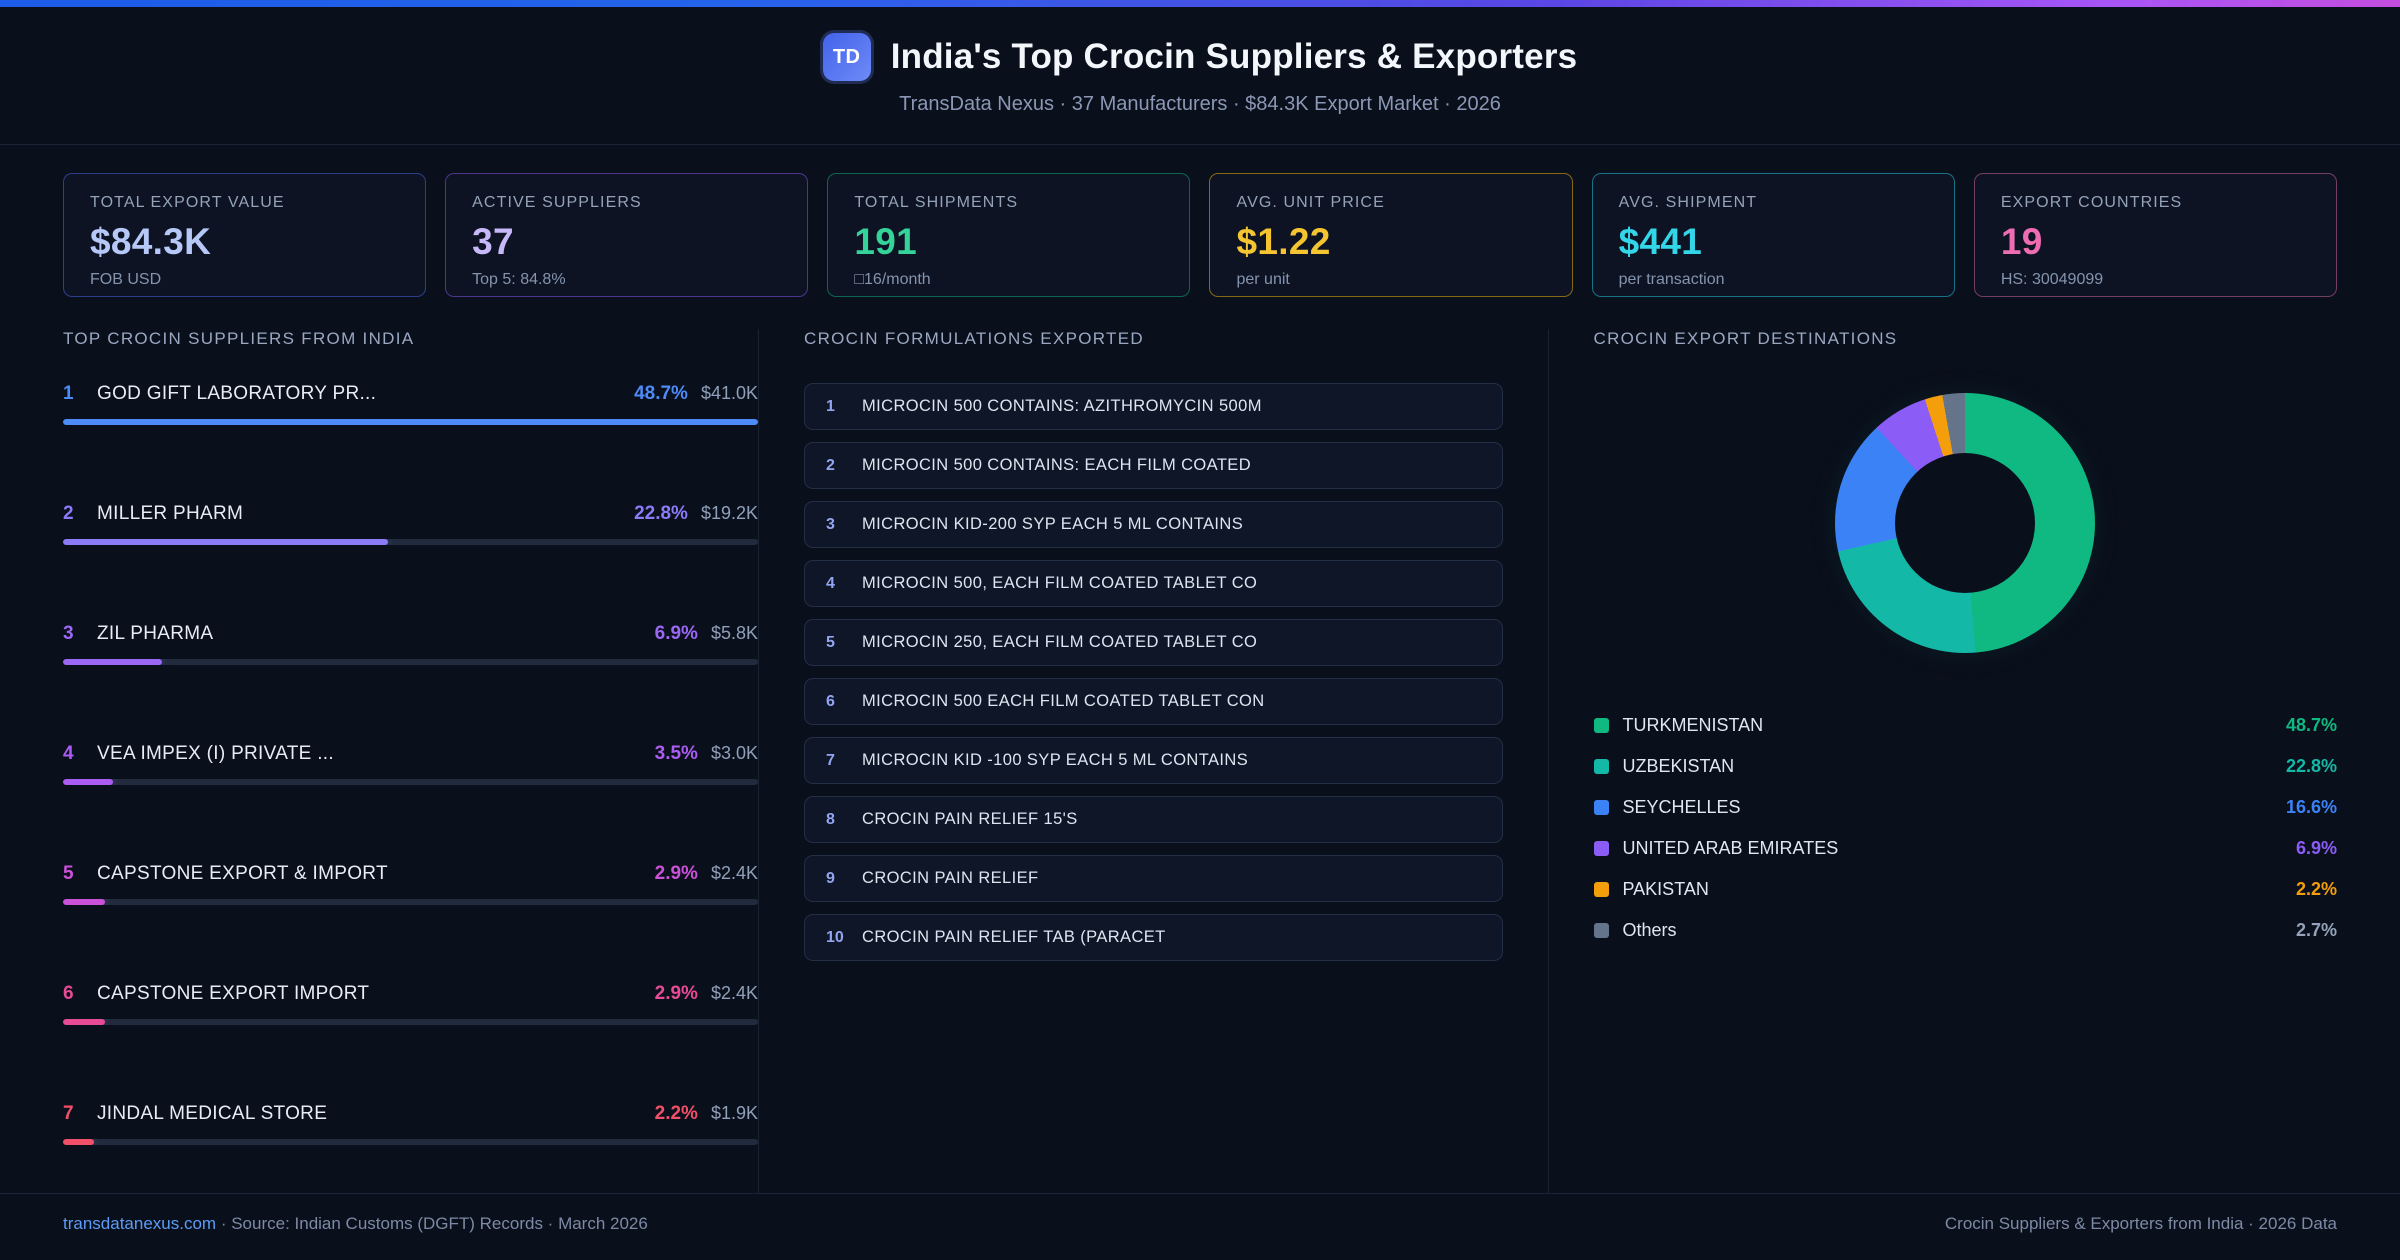 This screenshot has width=2400, height=1260. Describe the element at coordinates (233, 993) in the screenshot. I see `supplier-name: CAPSTONE EXPORT IMPORT` at that location.